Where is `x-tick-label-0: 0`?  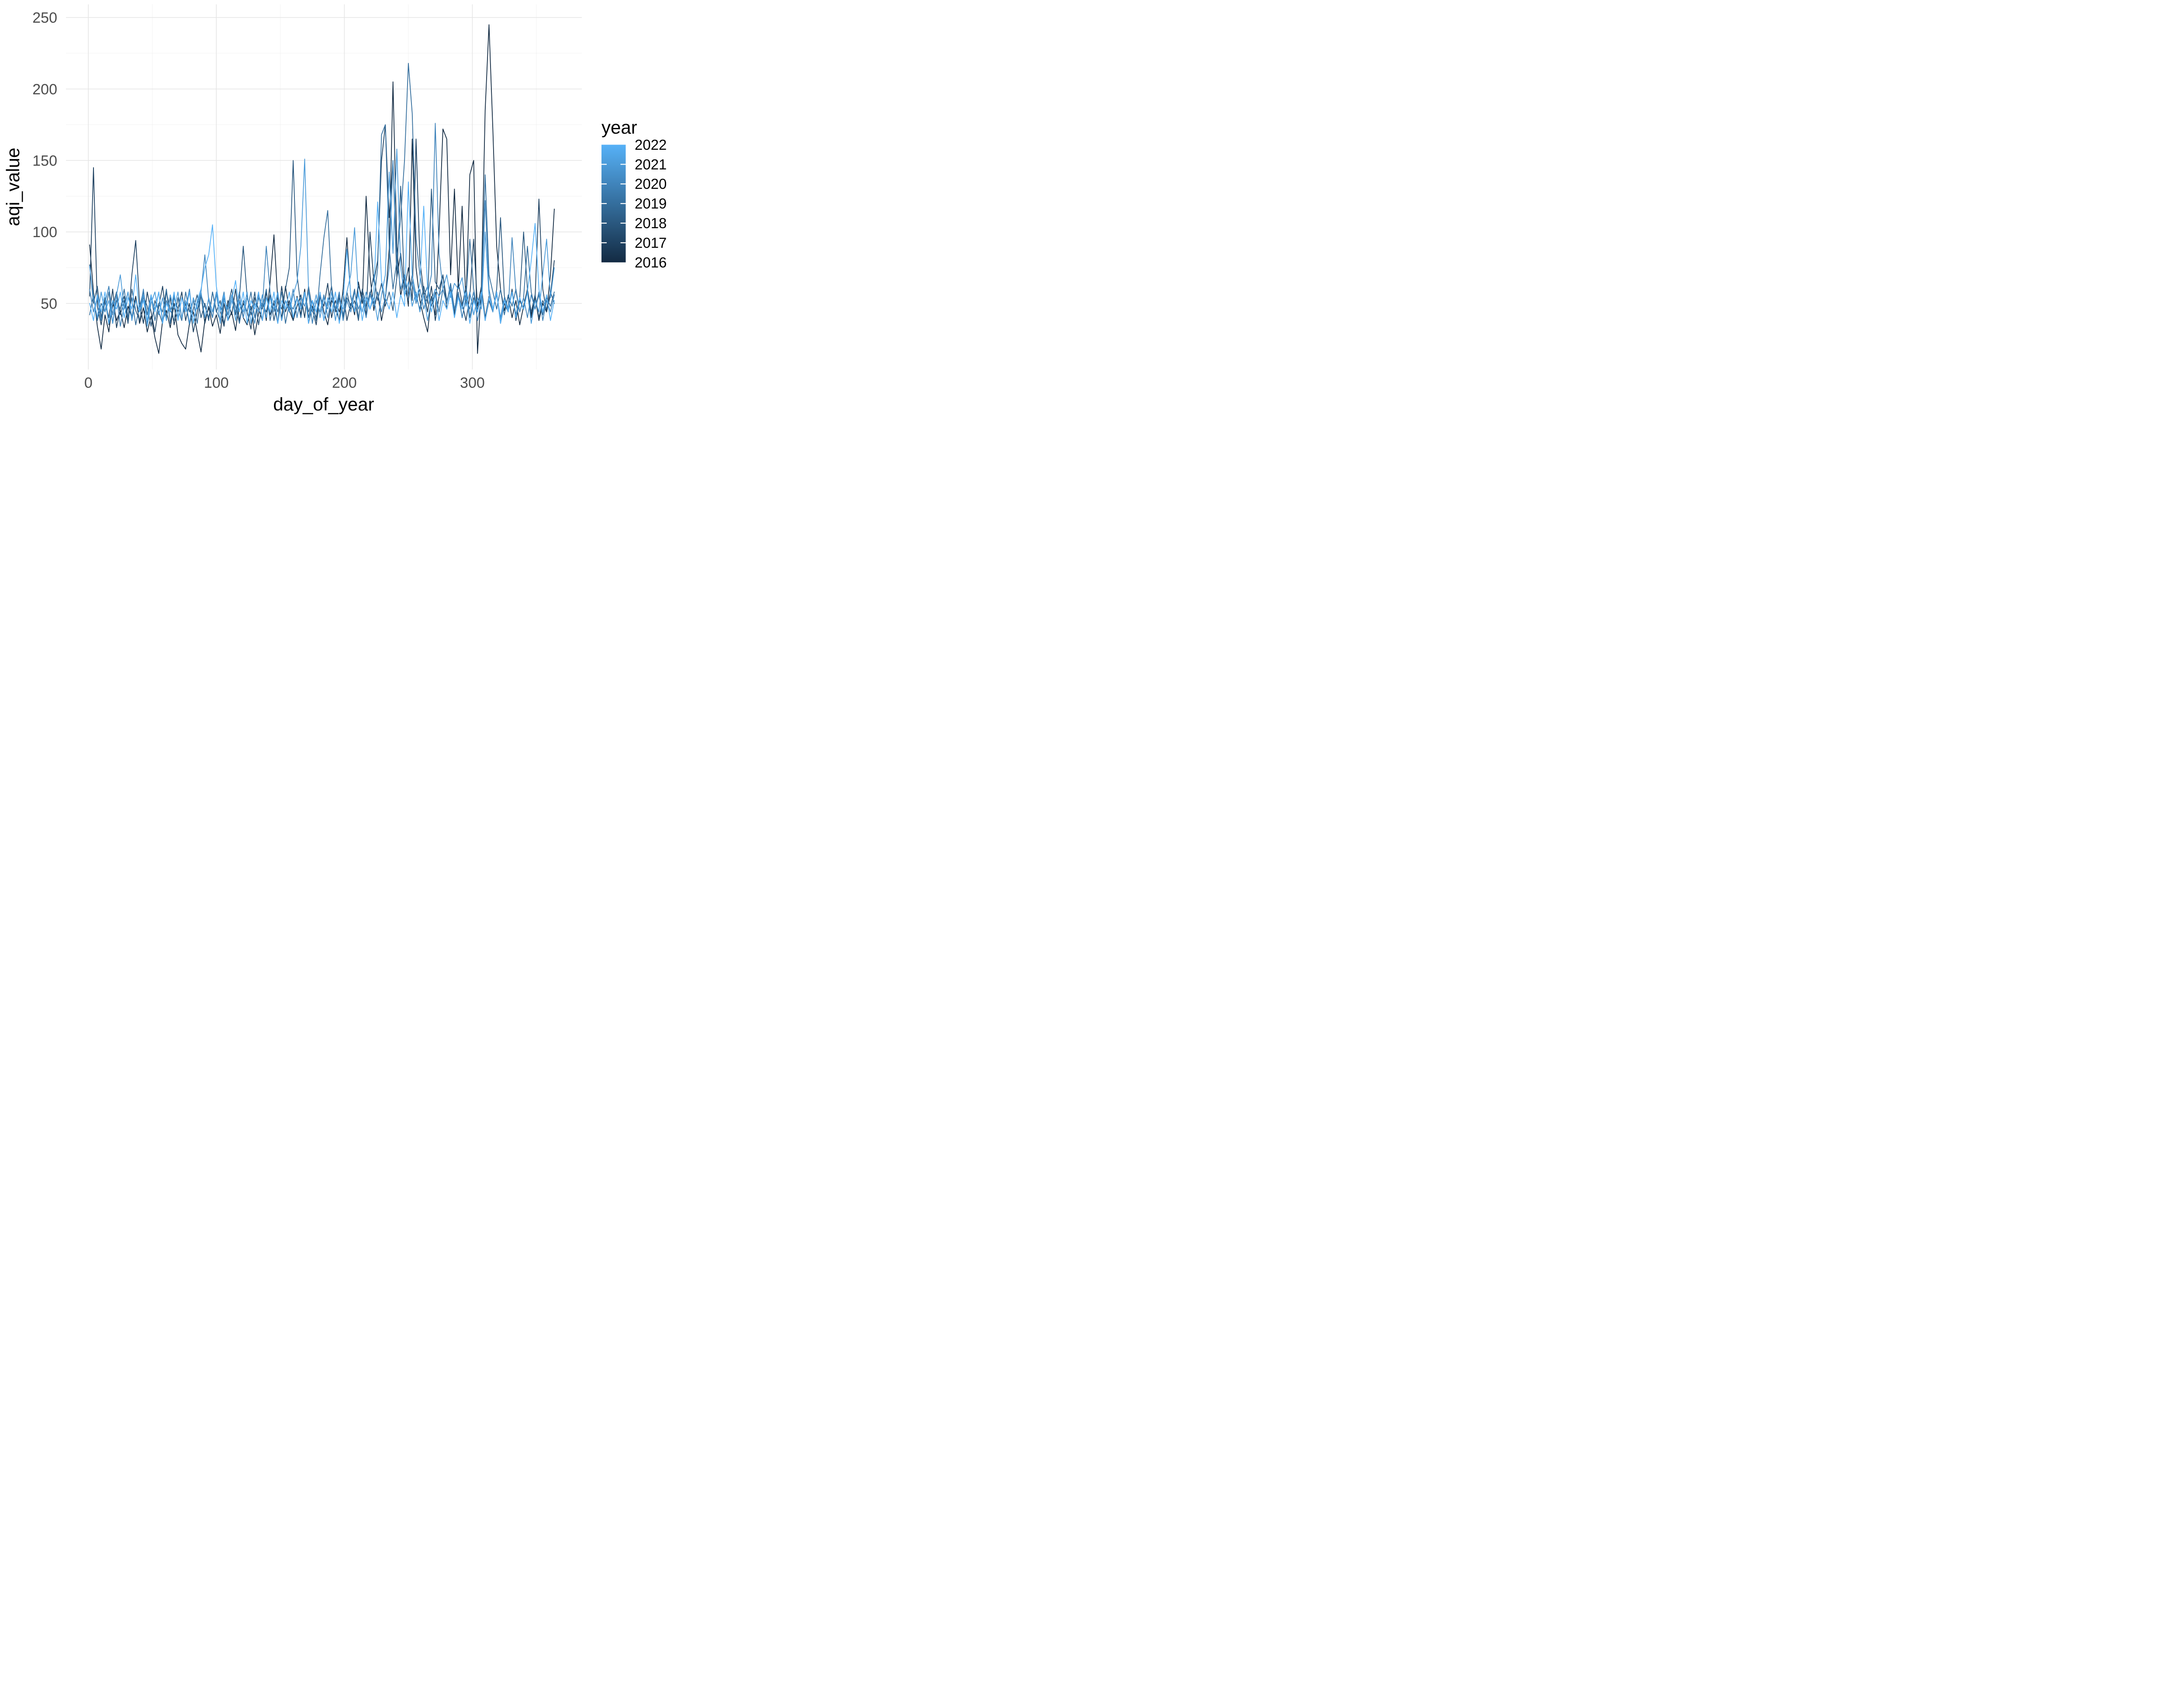 x-tick-label-0: 0 is located at coordinates (88, 383).